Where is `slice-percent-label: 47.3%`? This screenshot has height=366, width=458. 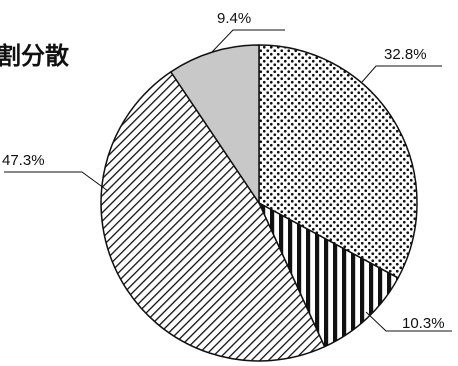
slice-percent-label: 47.3% is located at coordinates (23, 160).